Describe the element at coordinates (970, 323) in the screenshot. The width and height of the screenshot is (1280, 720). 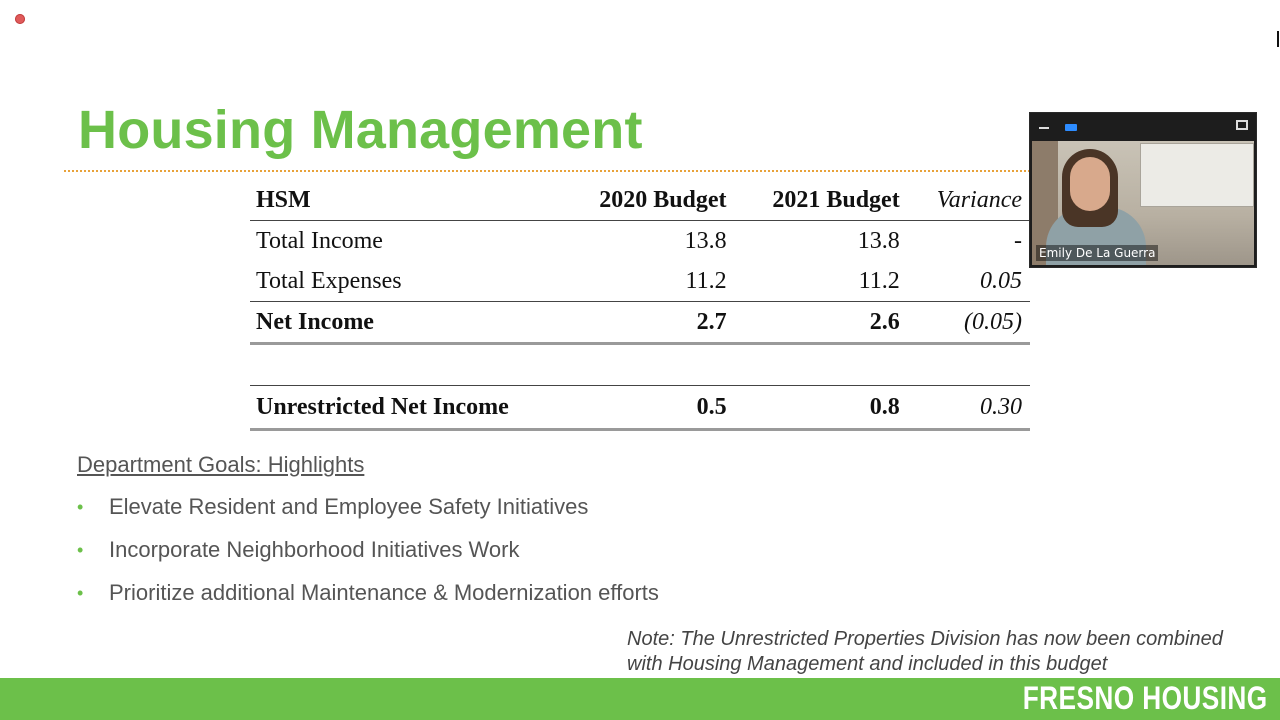
I see `cell-variance: (0.05)` at that location.